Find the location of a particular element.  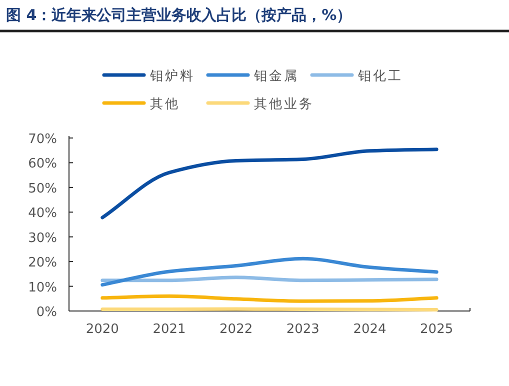

legend-label: 钼化工 is located at coordinates (380, 76).